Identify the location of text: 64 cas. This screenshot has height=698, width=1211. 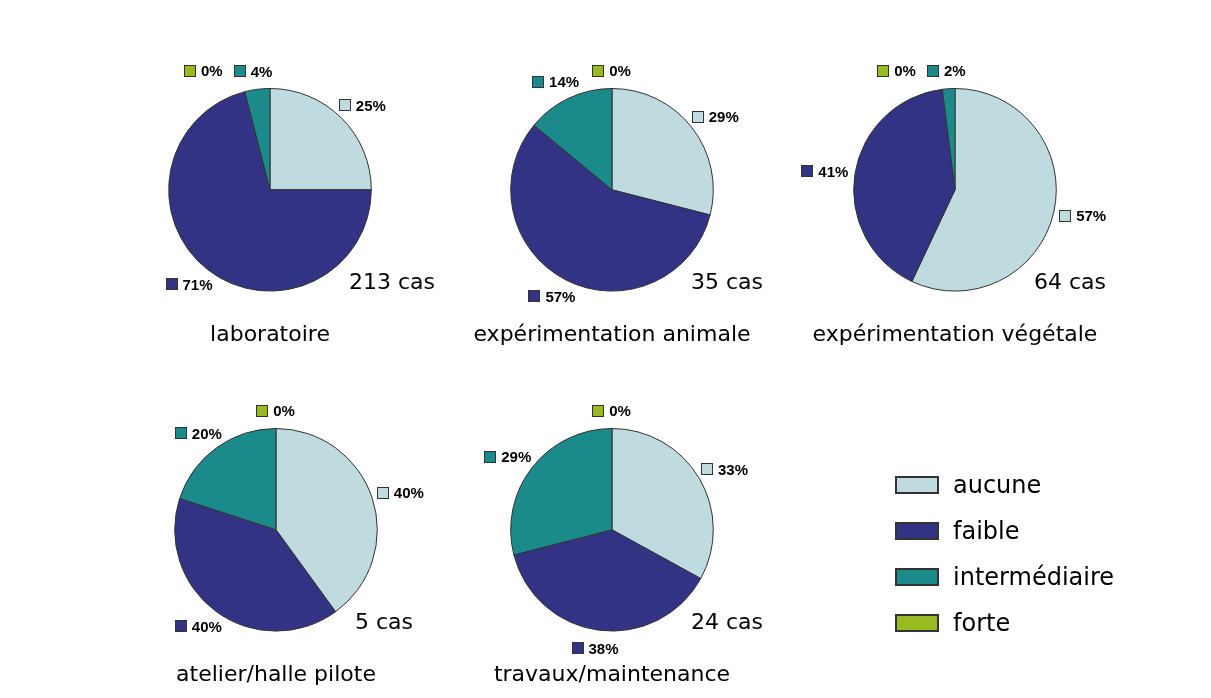
(1070, 281).